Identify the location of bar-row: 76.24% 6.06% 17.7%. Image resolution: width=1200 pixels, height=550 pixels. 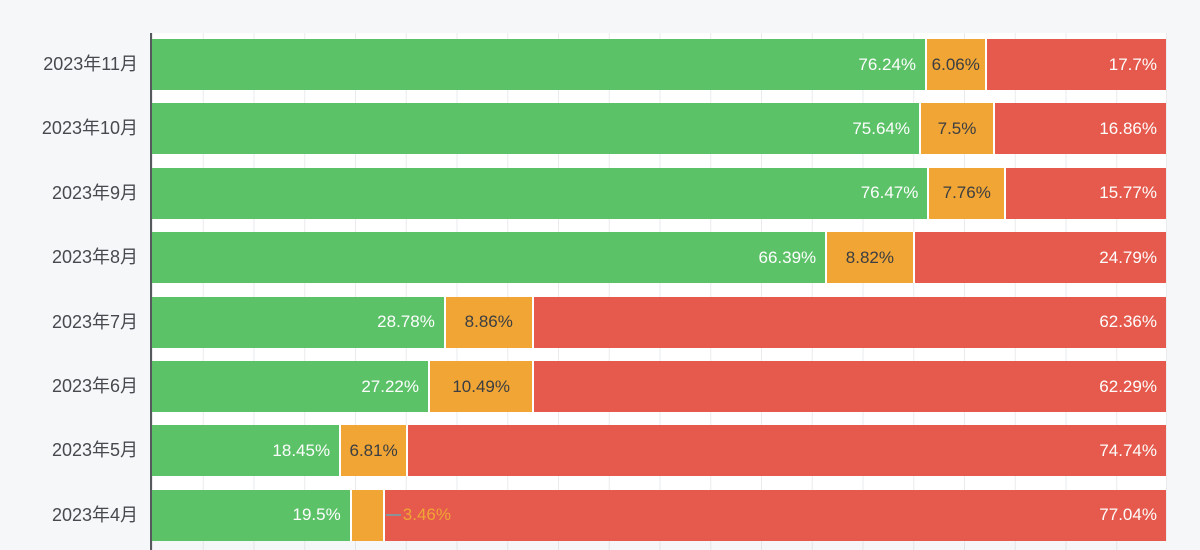
(659, 64).